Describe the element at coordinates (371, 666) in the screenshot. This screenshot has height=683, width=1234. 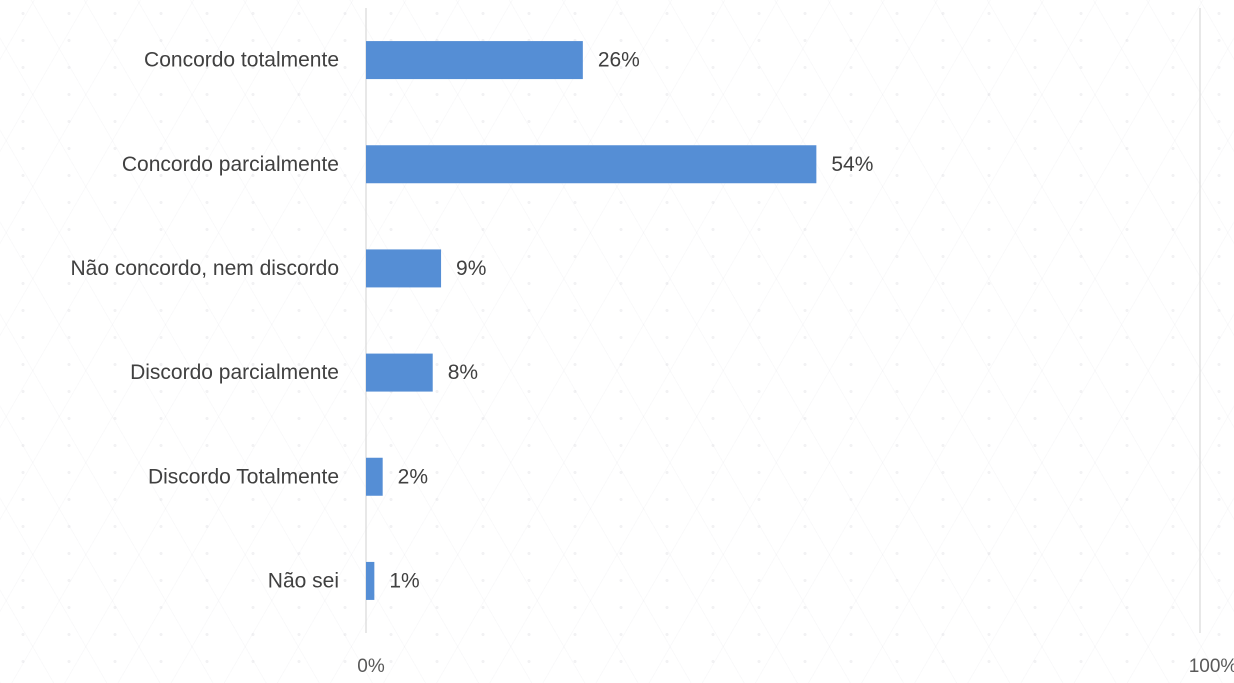
I see `x-tick-label: 0%` at that location.